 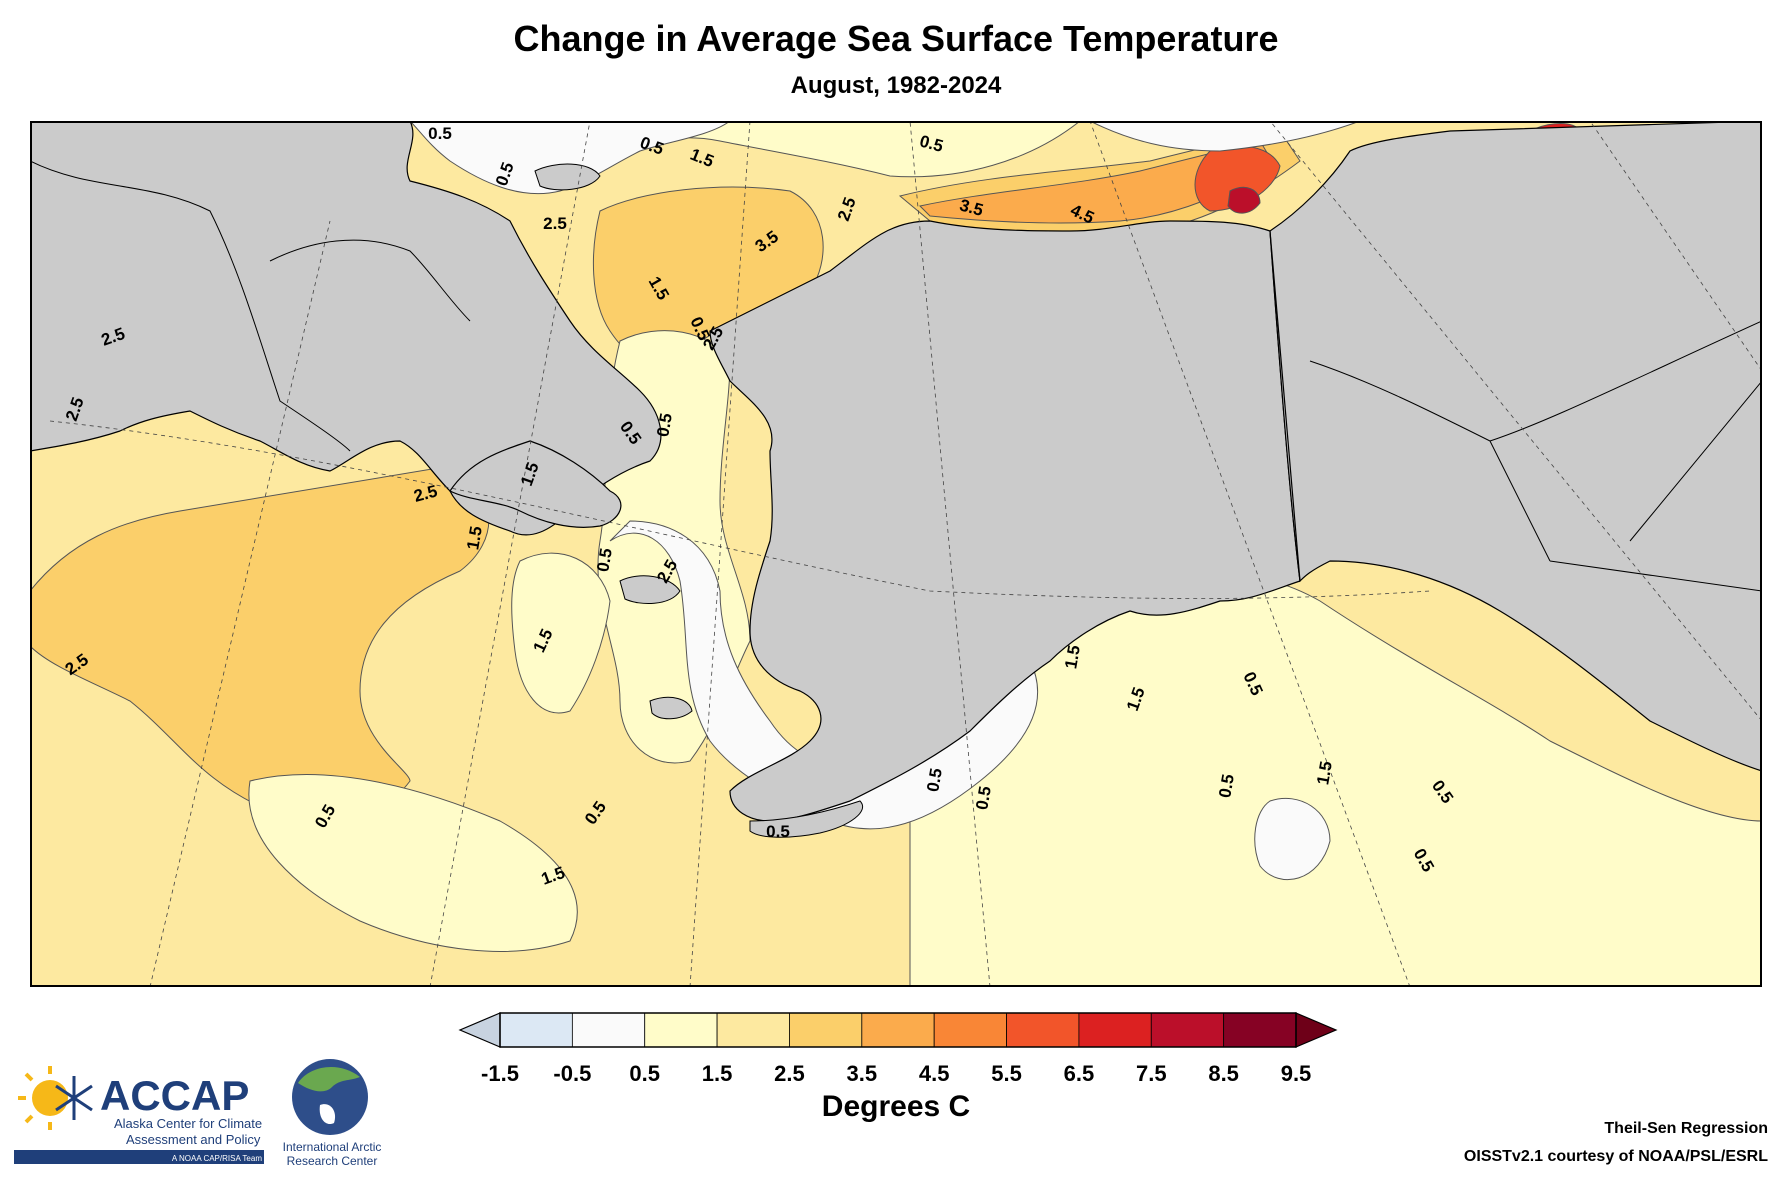 I want to click on land-aleutian-islands, so click(x=806, y=819).